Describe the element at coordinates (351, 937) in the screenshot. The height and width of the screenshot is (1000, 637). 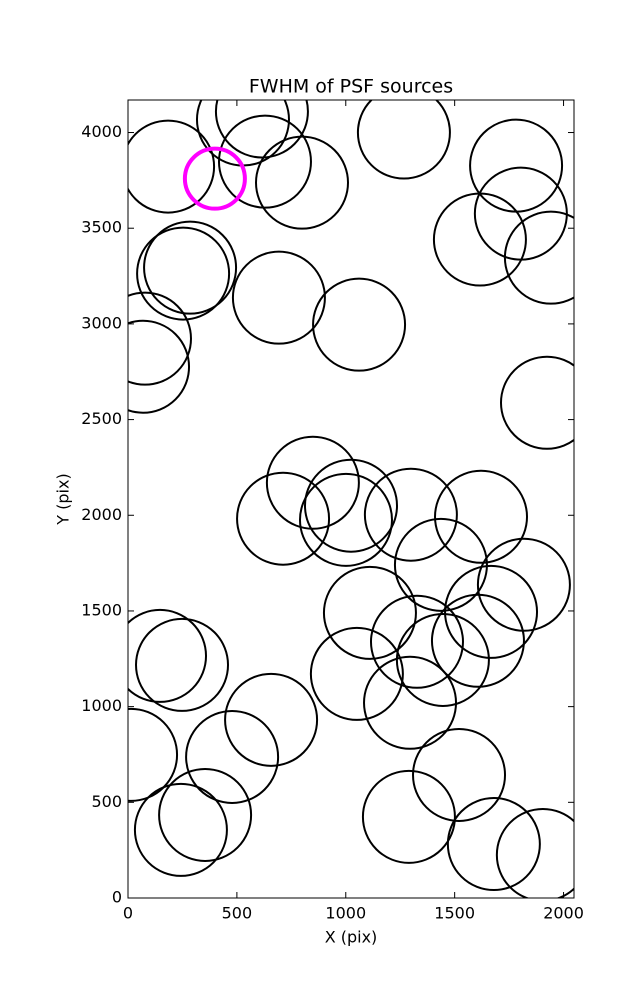
I see `x-axis-label: X (pix)` at that location.